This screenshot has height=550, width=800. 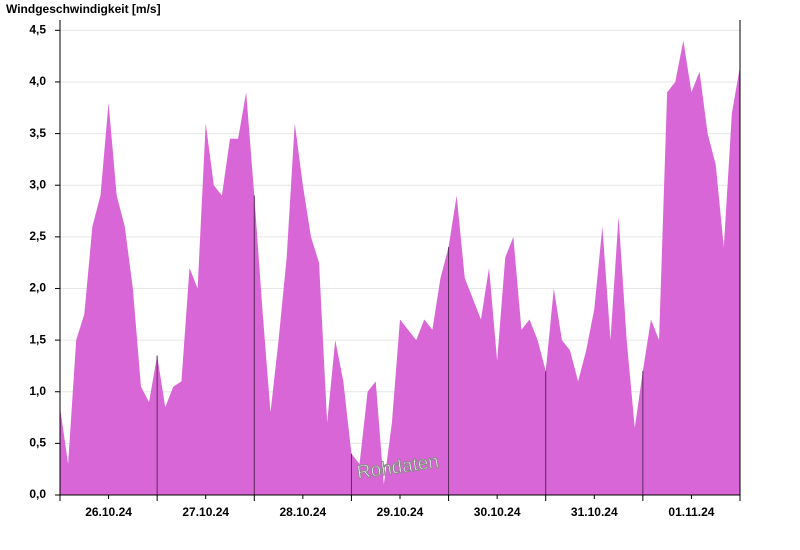 What do you see at coordinates (37, 29) in the screenshot?
I see `y-tick-label: 4,5` at bounding box center [37, 29].